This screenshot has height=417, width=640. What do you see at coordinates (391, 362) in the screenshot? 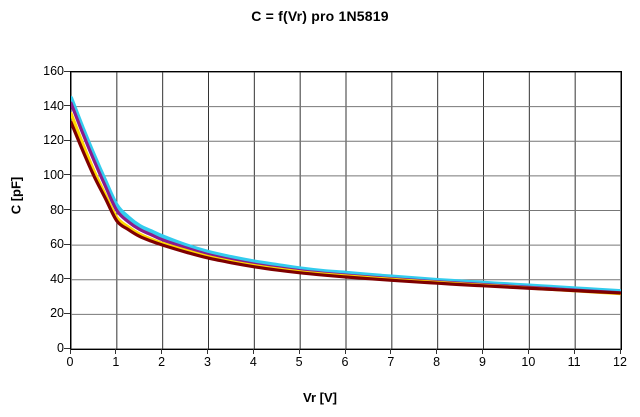
I see `x-tick-label: 7` at bounding box center [391, 362].